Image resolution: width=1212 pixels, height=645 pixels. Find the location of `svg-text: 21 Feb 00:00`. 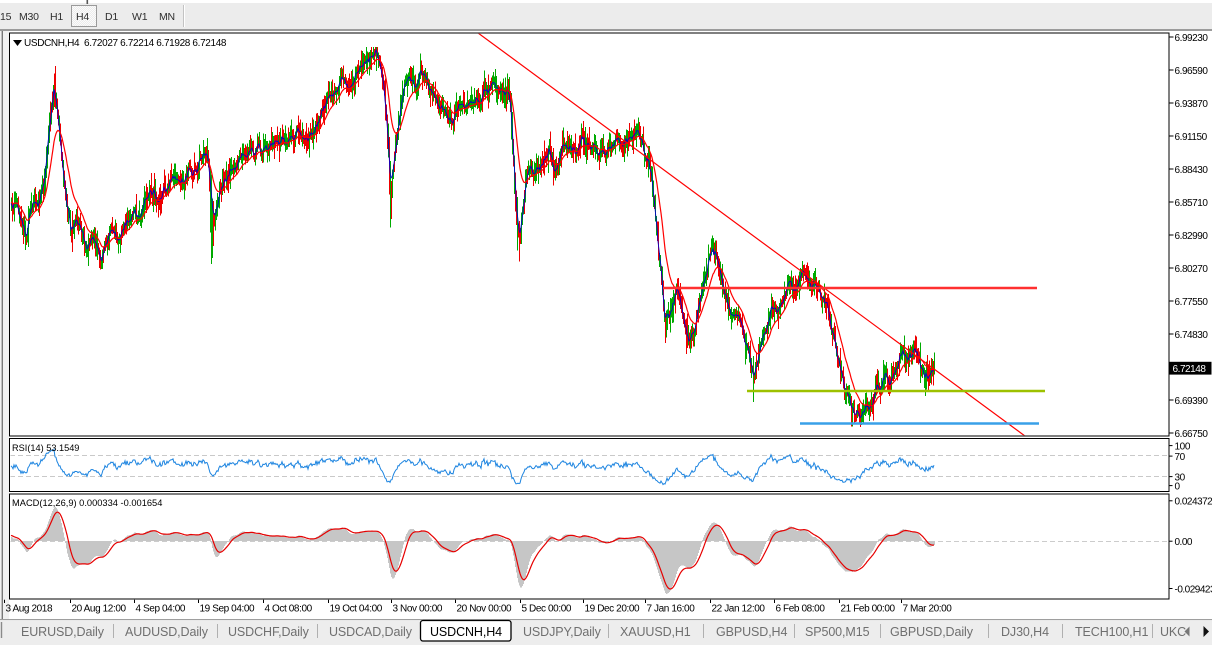

svg-text: 21 Feb 00:00 is located at coordinates (868, 609).